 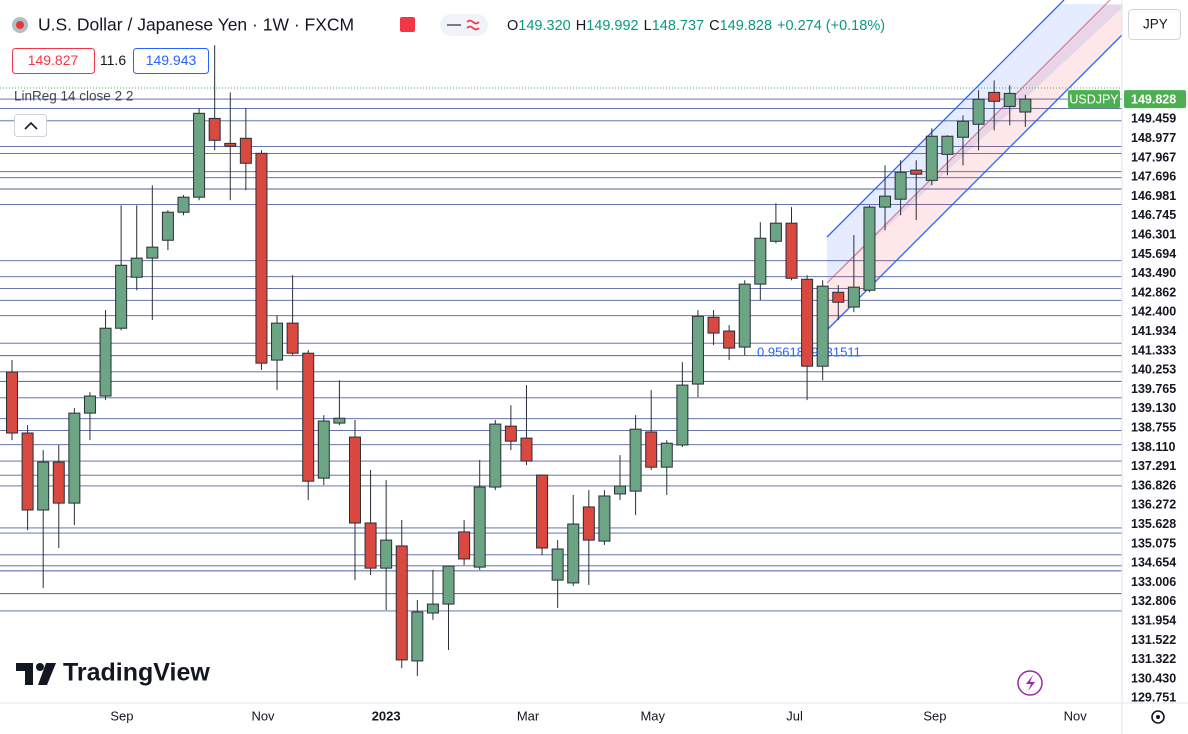 What do you see at coordinates (1153, 659) in the screenshot?
I see `y-tick-label: 131.322` at bounding box center [1153, 659].